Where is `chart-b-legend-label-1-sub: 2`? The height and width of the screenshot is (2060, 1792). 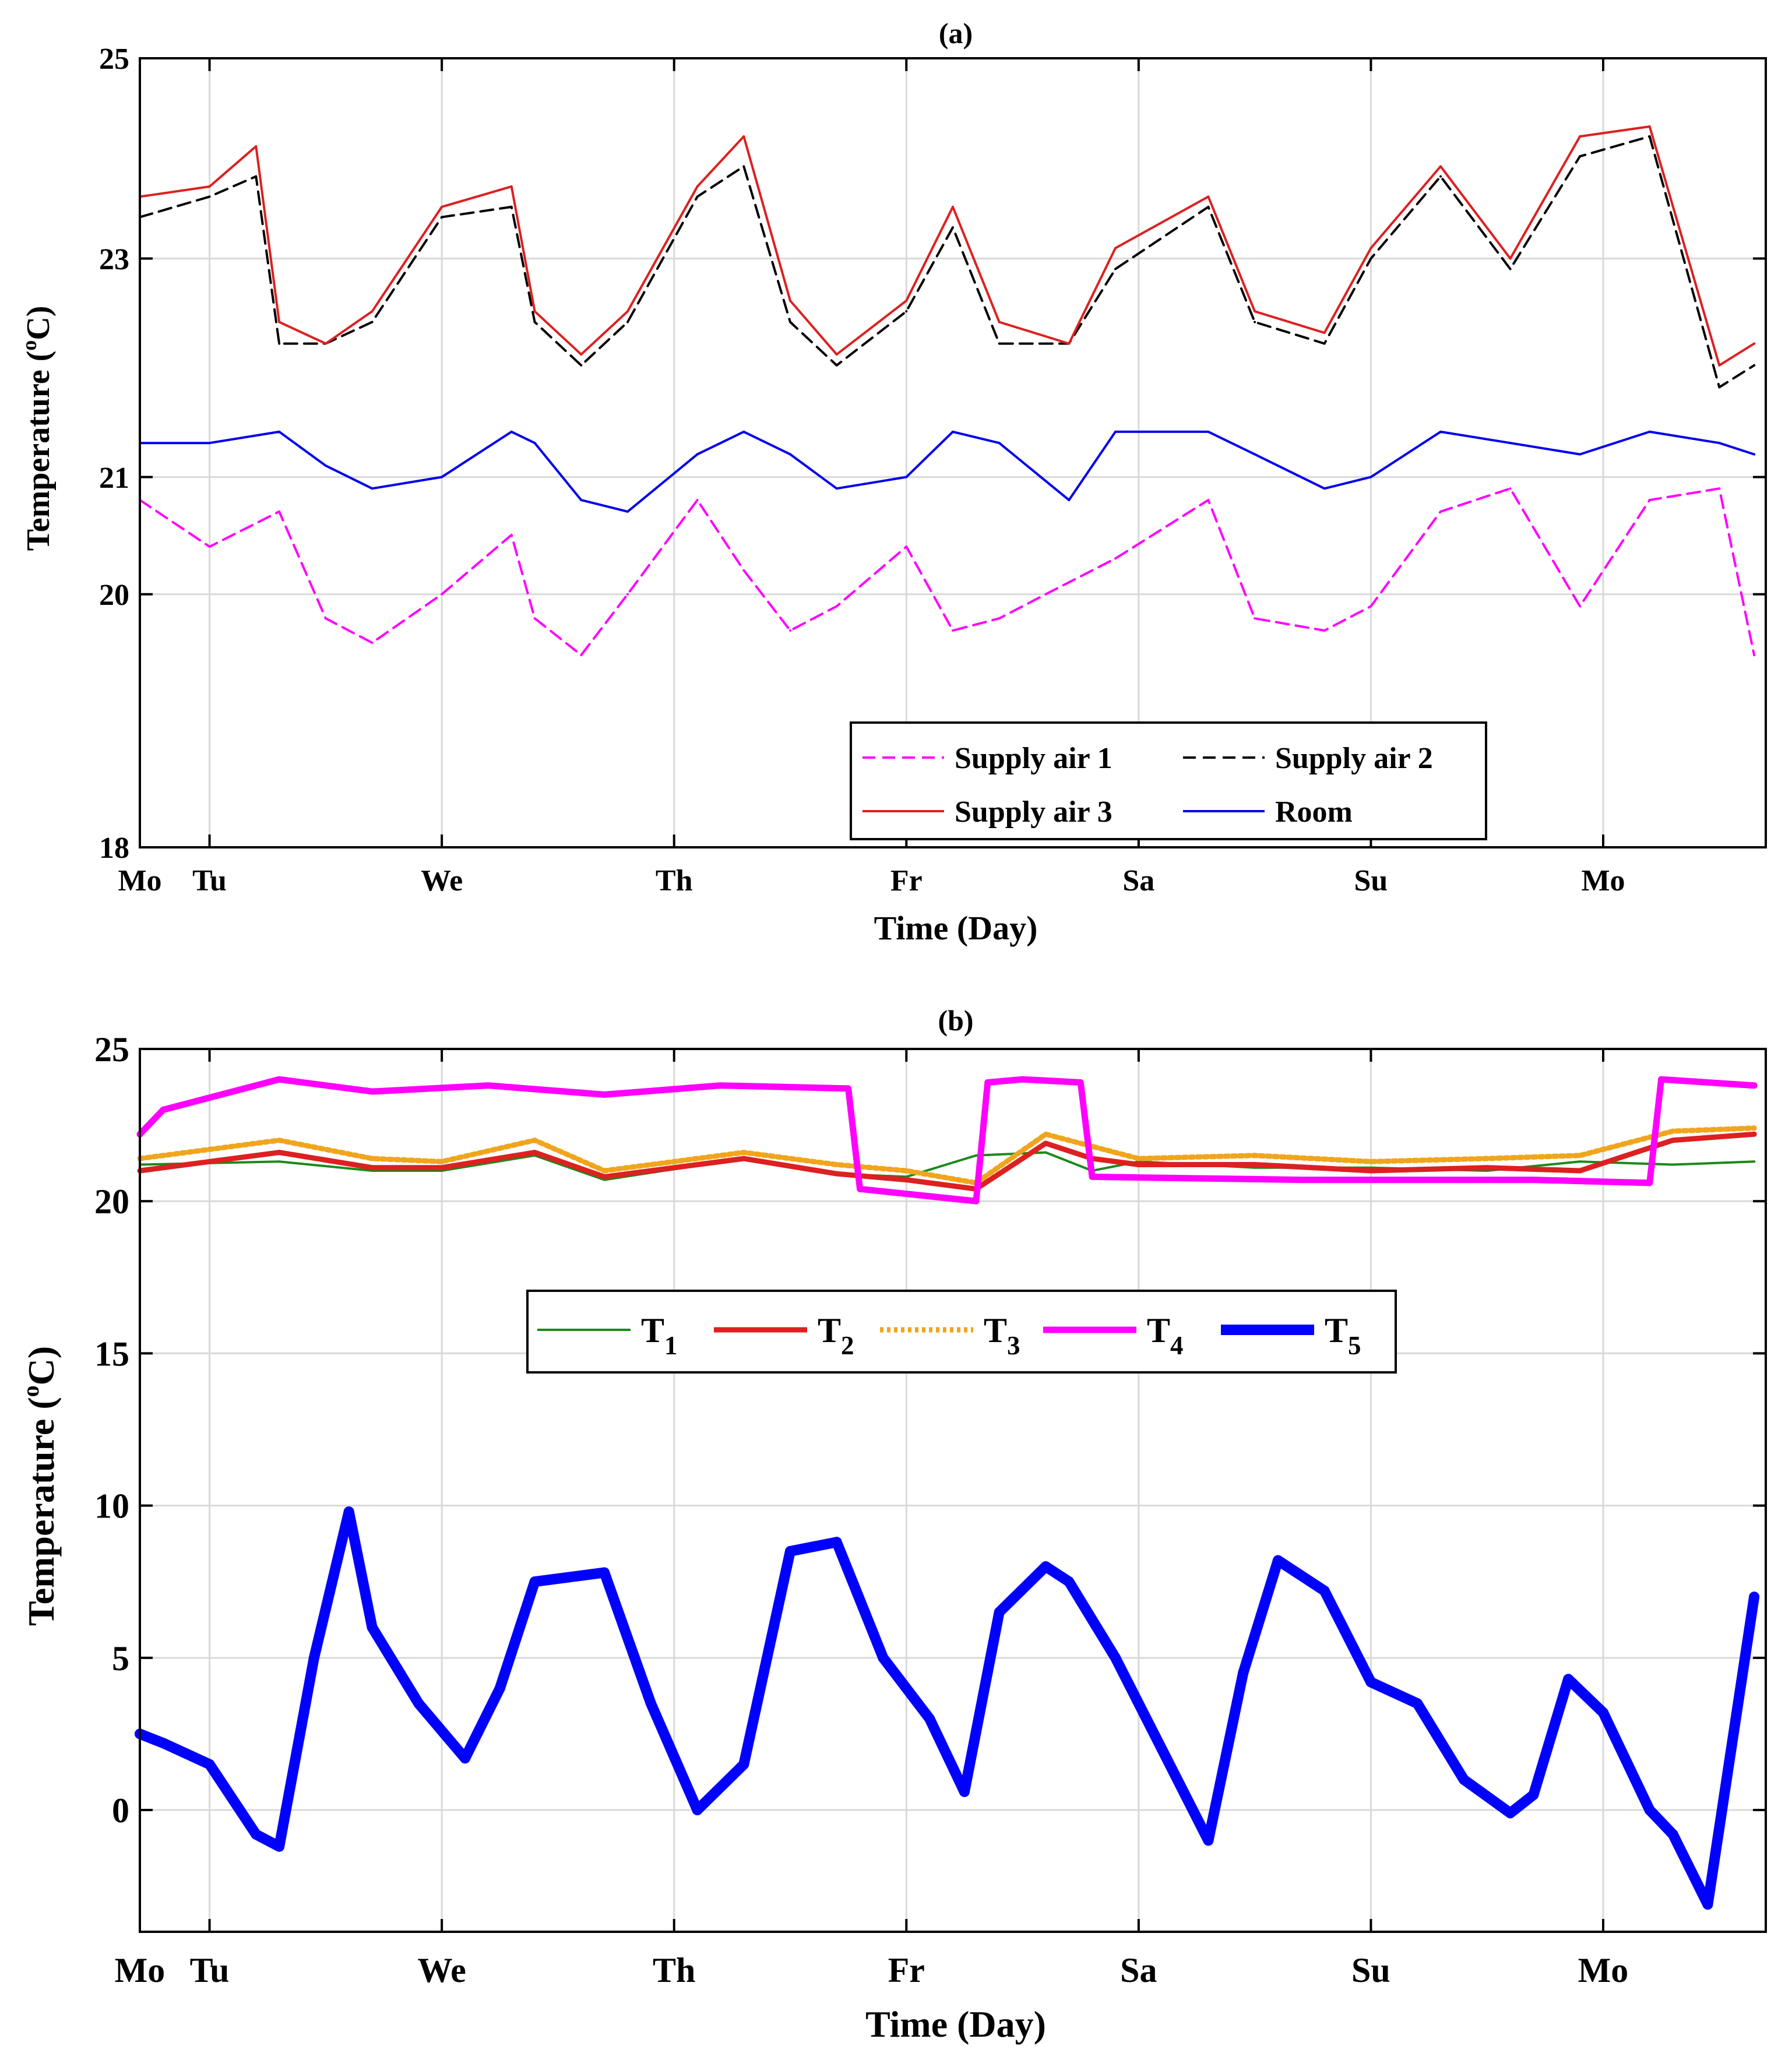 chart-b-legend-label-1-sub: 2 is located at coordinates (847, 1346).